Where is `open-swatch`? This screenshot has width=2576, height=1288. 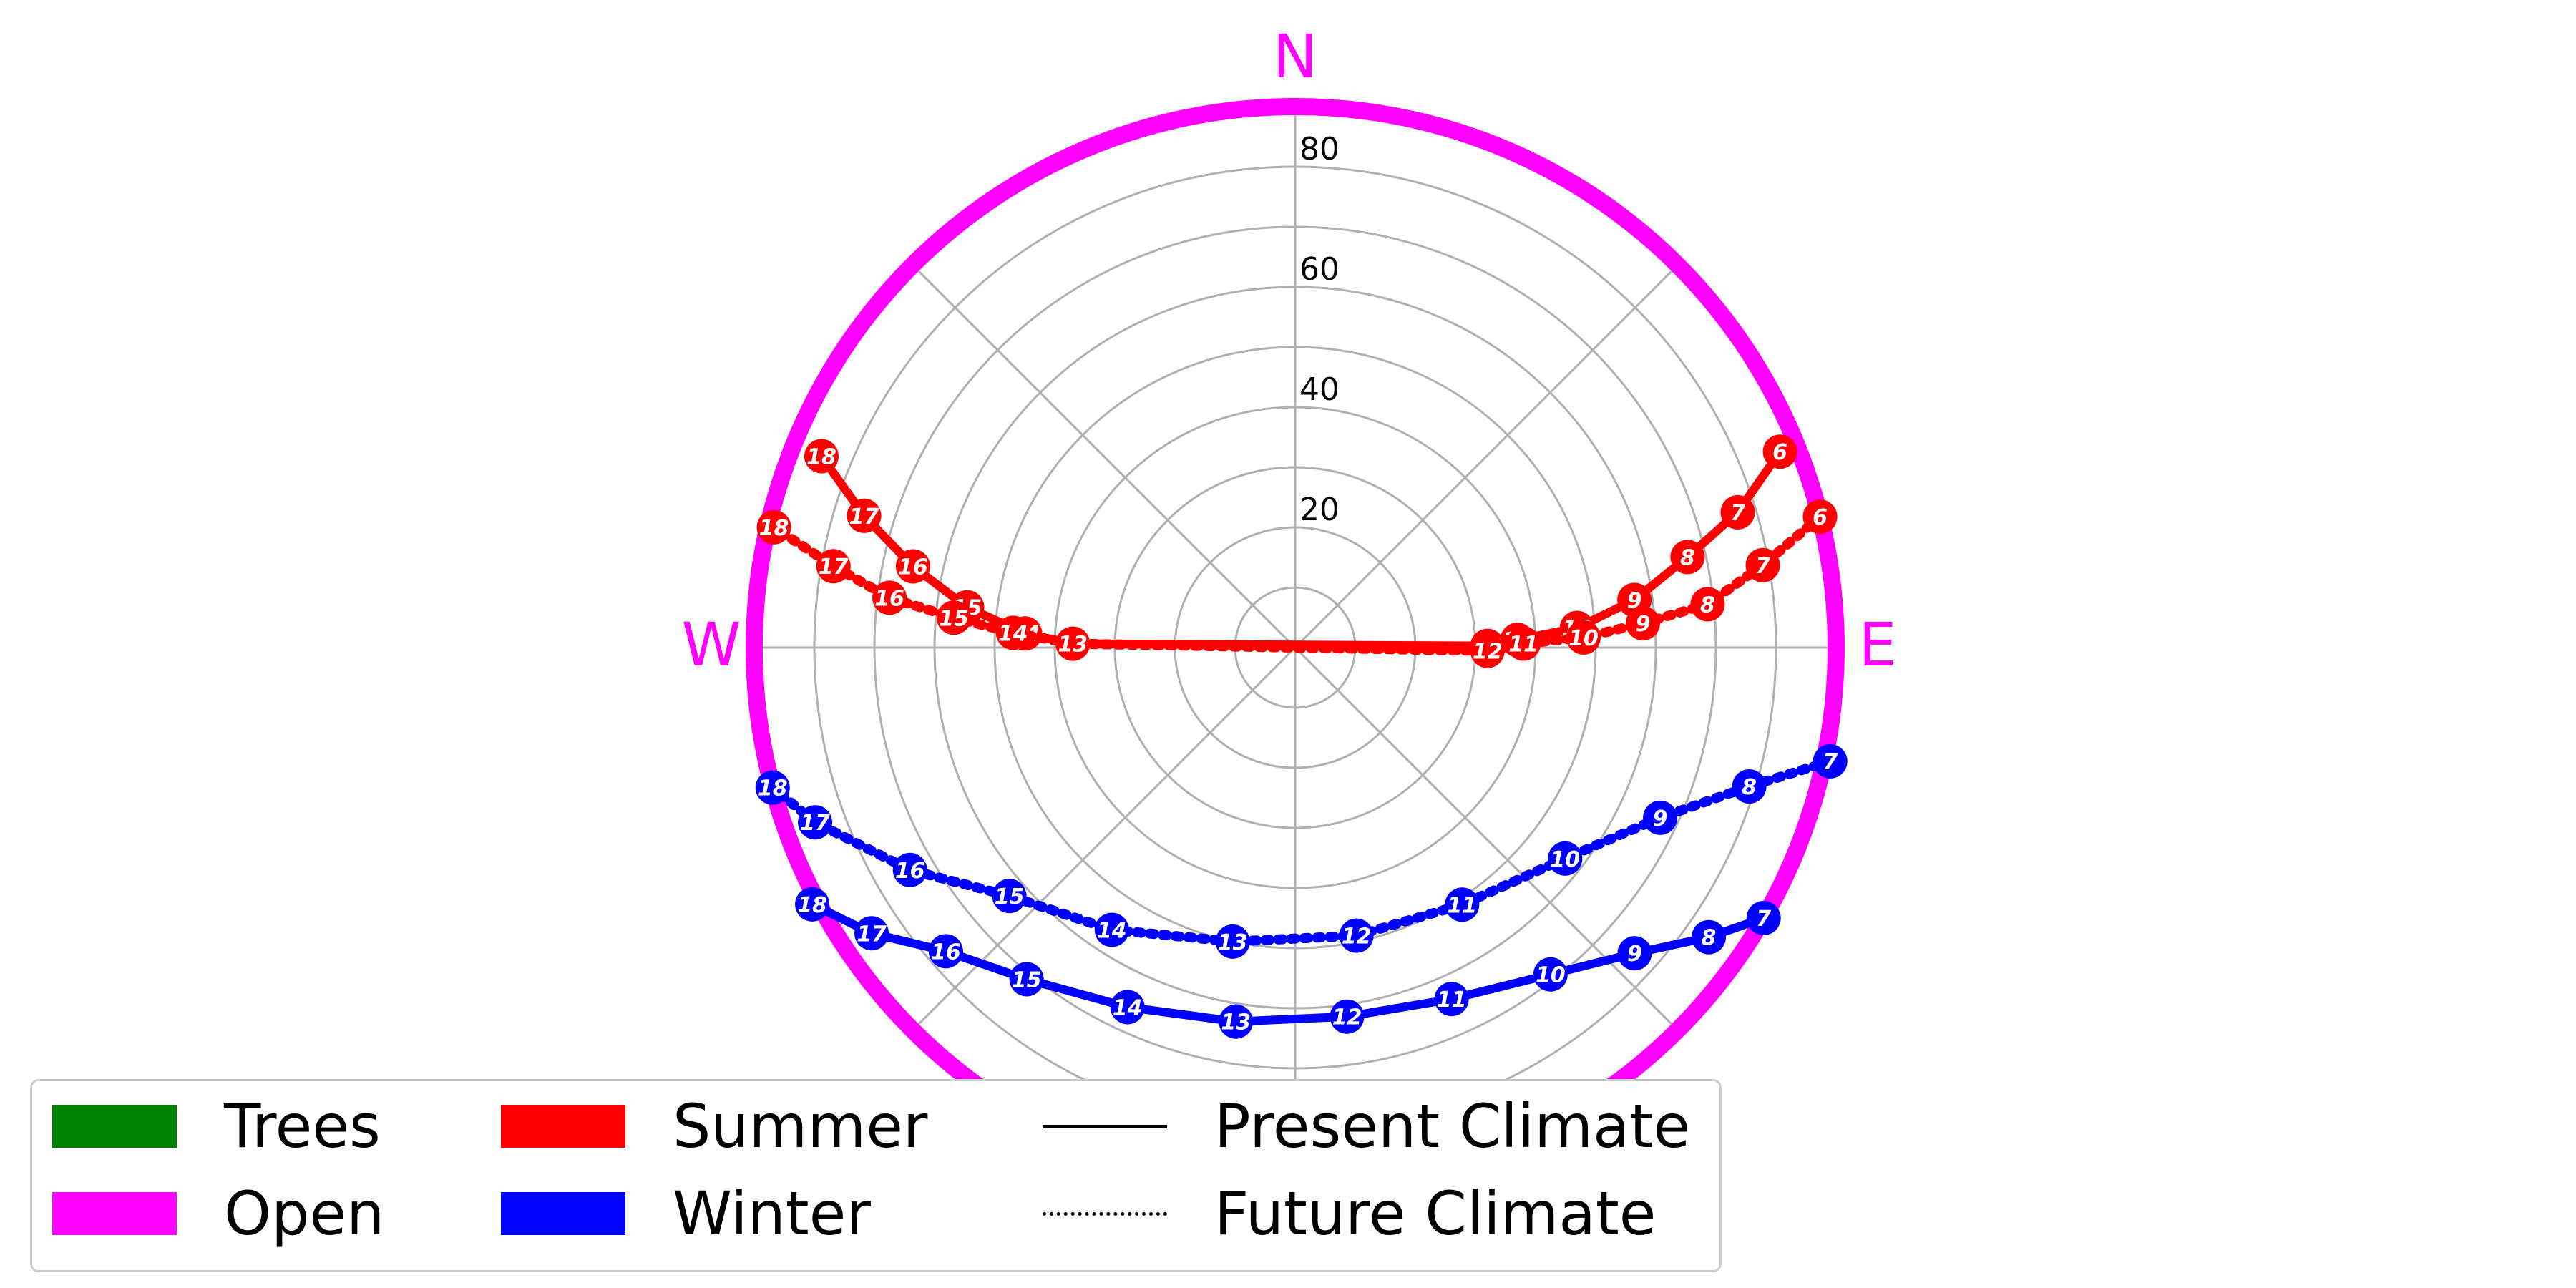 open-swatch is located at coordinates (114, 1213).